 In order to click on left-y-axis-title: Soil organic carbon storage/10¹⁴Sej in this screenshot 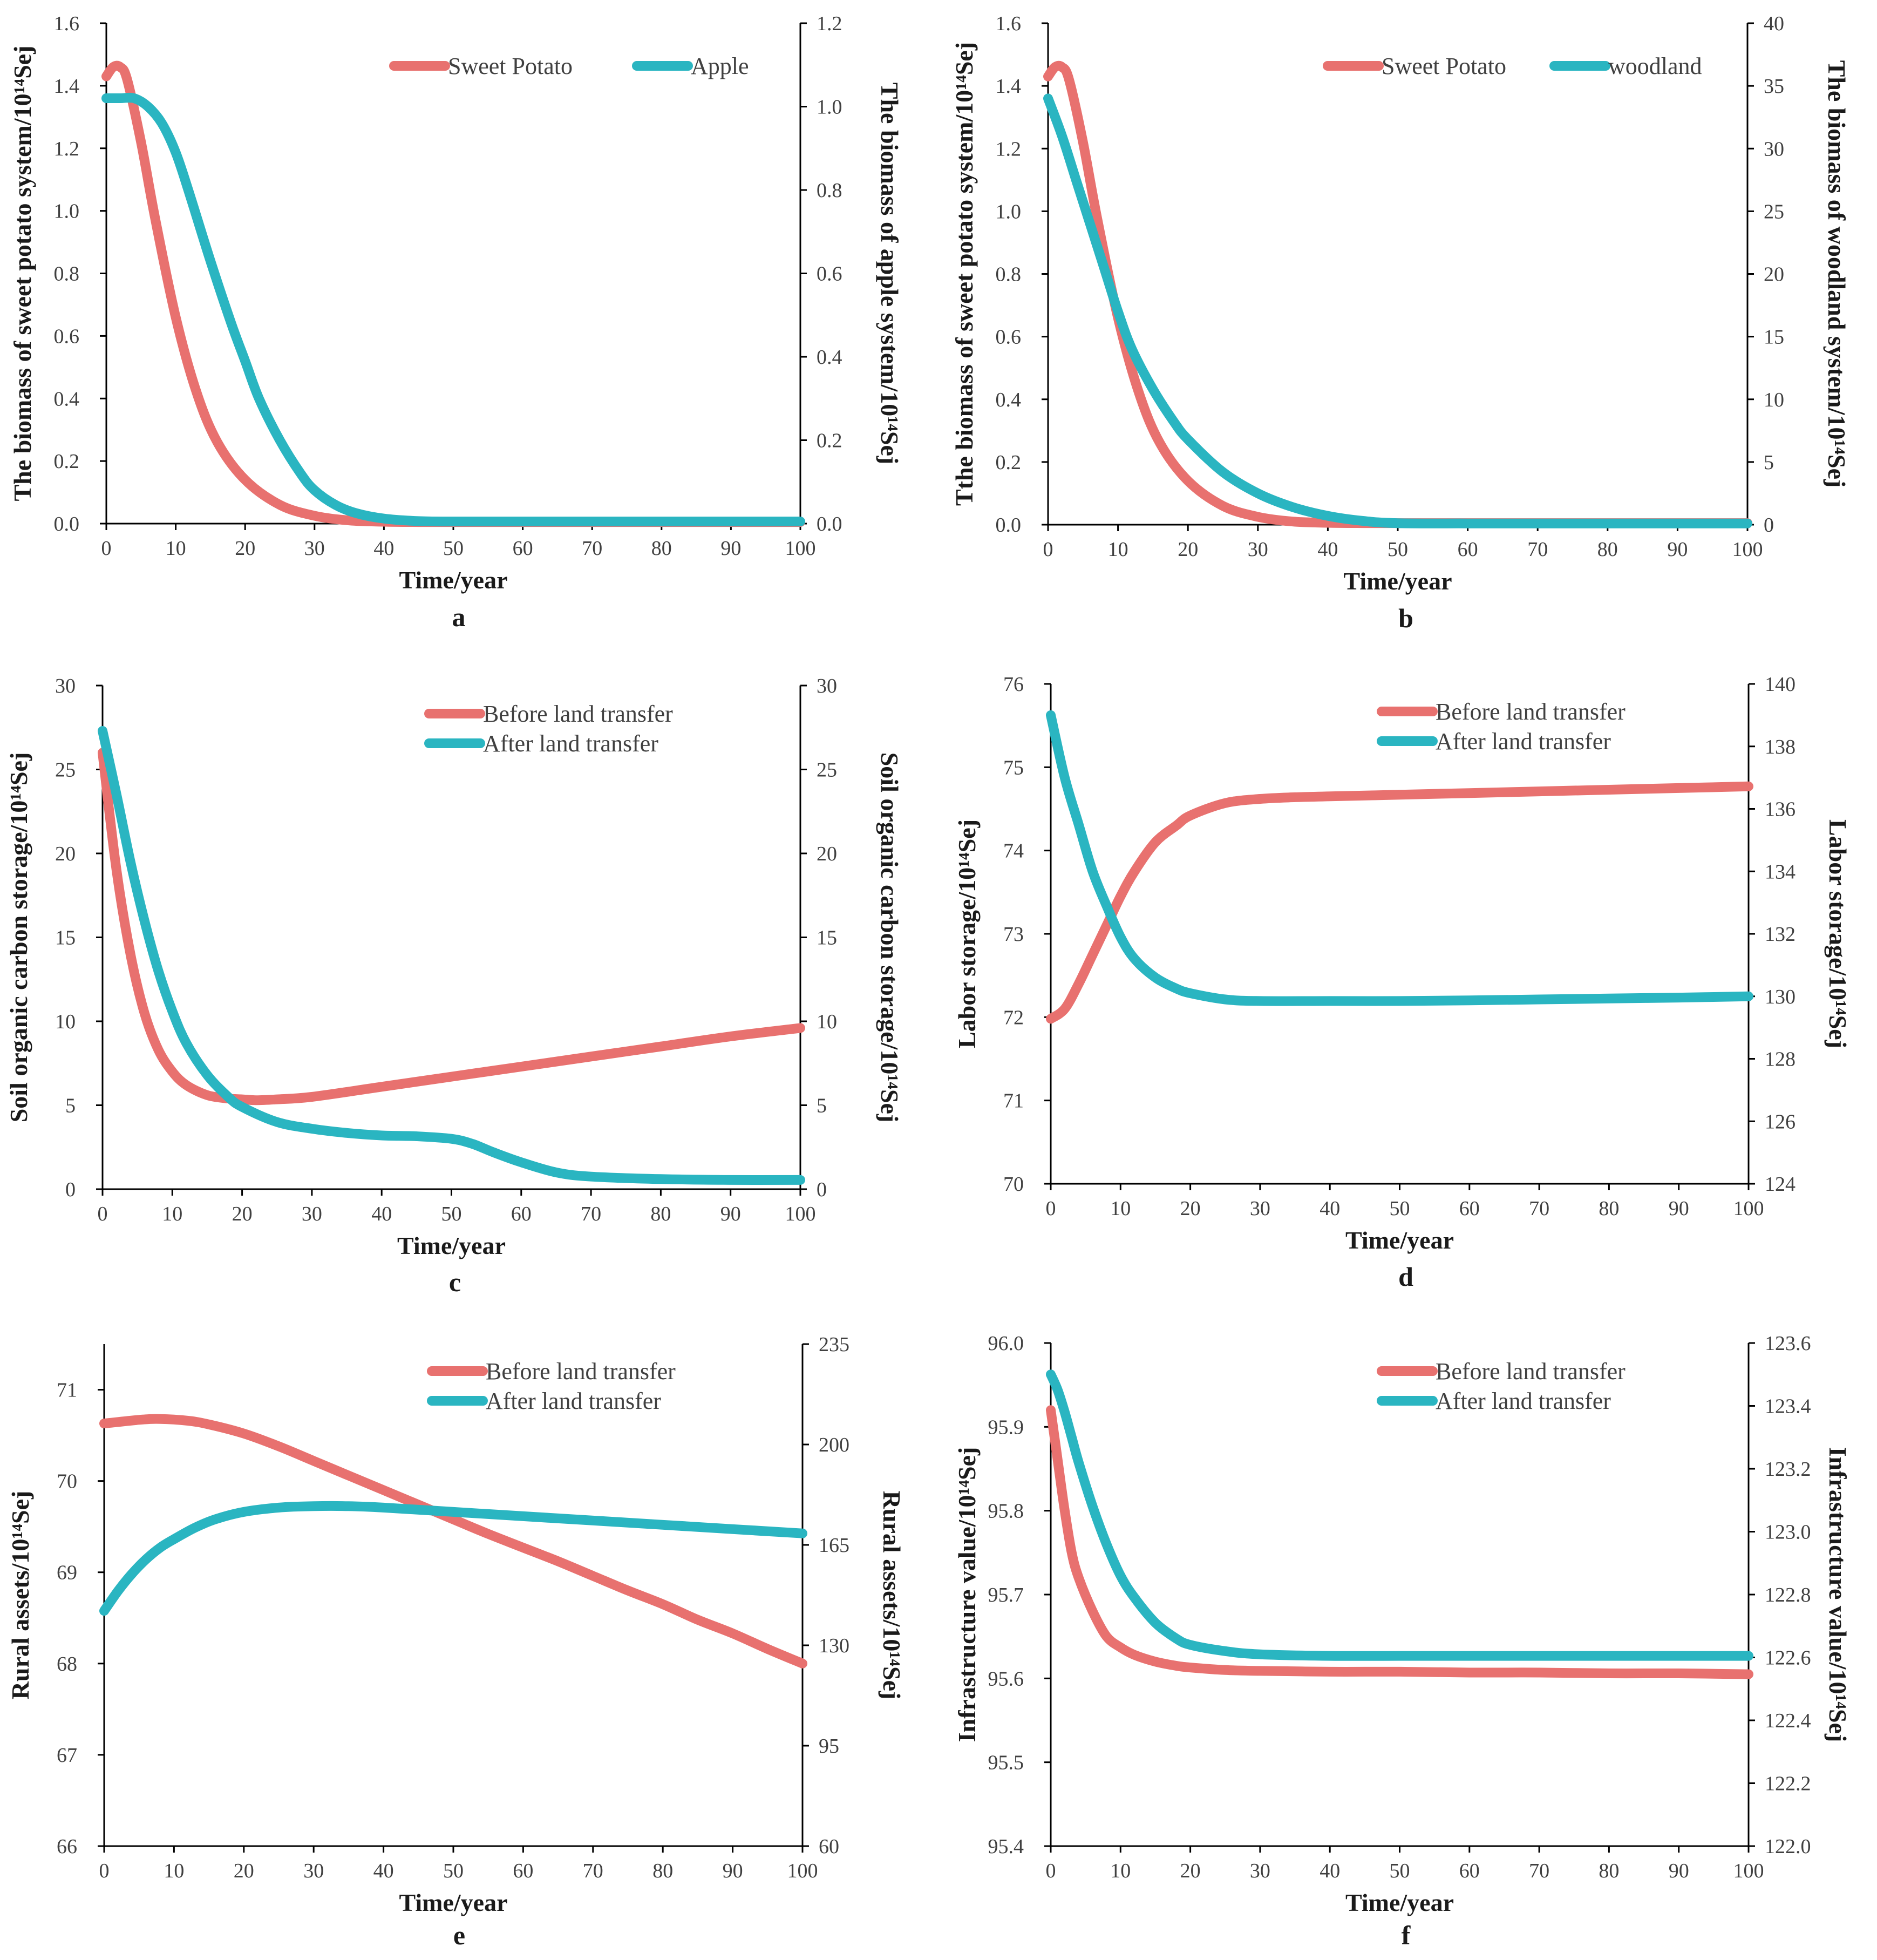, I will do `click(18, 937)`.